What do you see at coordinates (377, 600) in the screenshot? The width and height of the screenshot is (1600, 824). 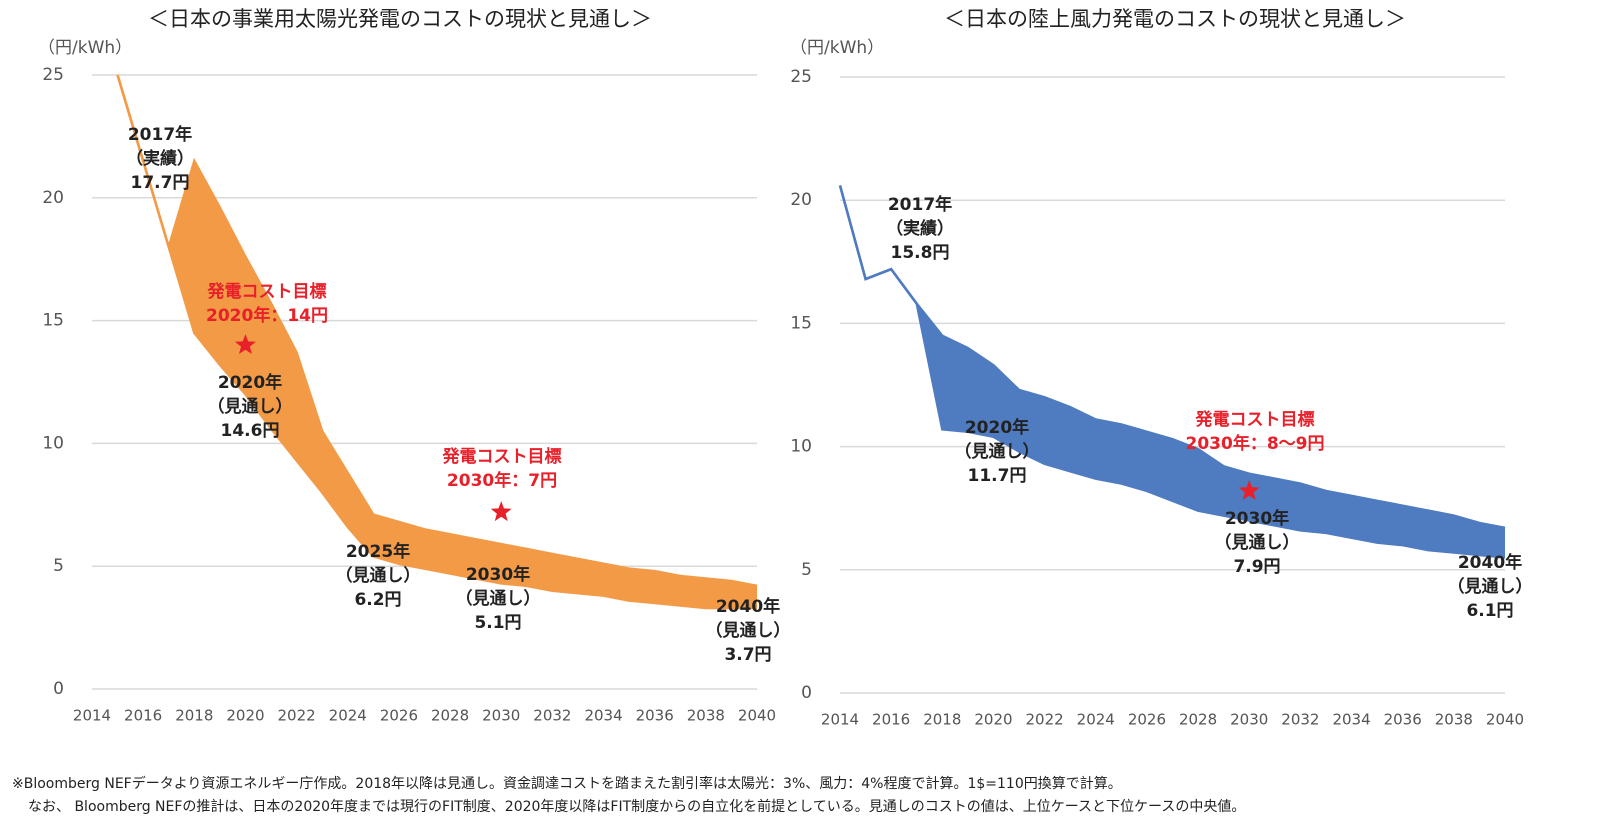 I see `callout: 6.2円` at bounding box center [377, 600].